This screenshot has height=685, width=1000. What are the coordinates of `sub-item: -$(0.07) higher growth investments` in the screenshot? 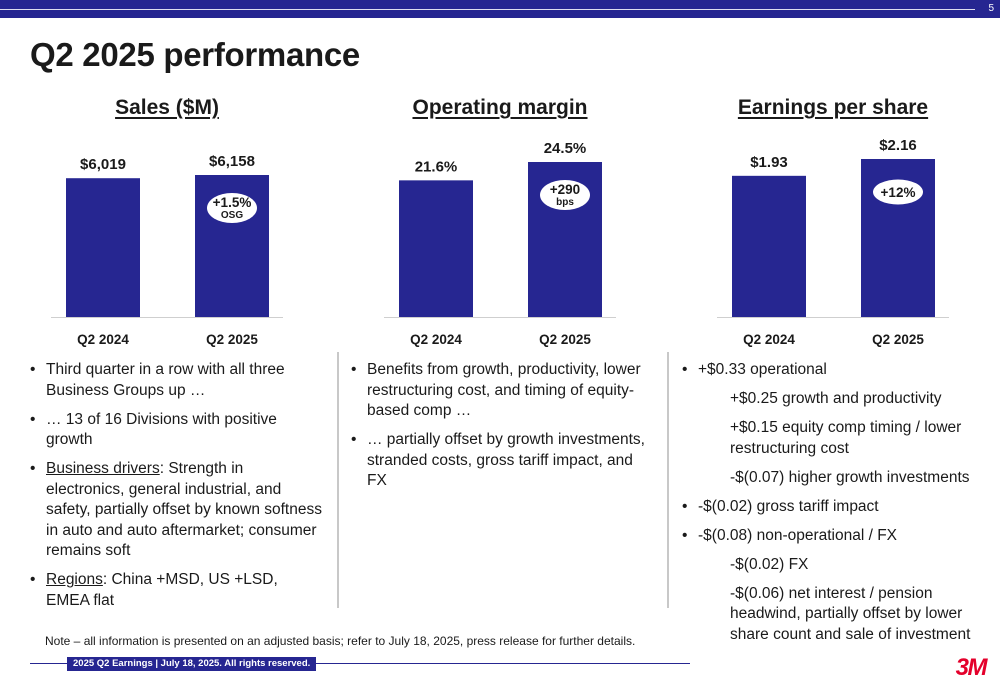 It's located at (850, 477).